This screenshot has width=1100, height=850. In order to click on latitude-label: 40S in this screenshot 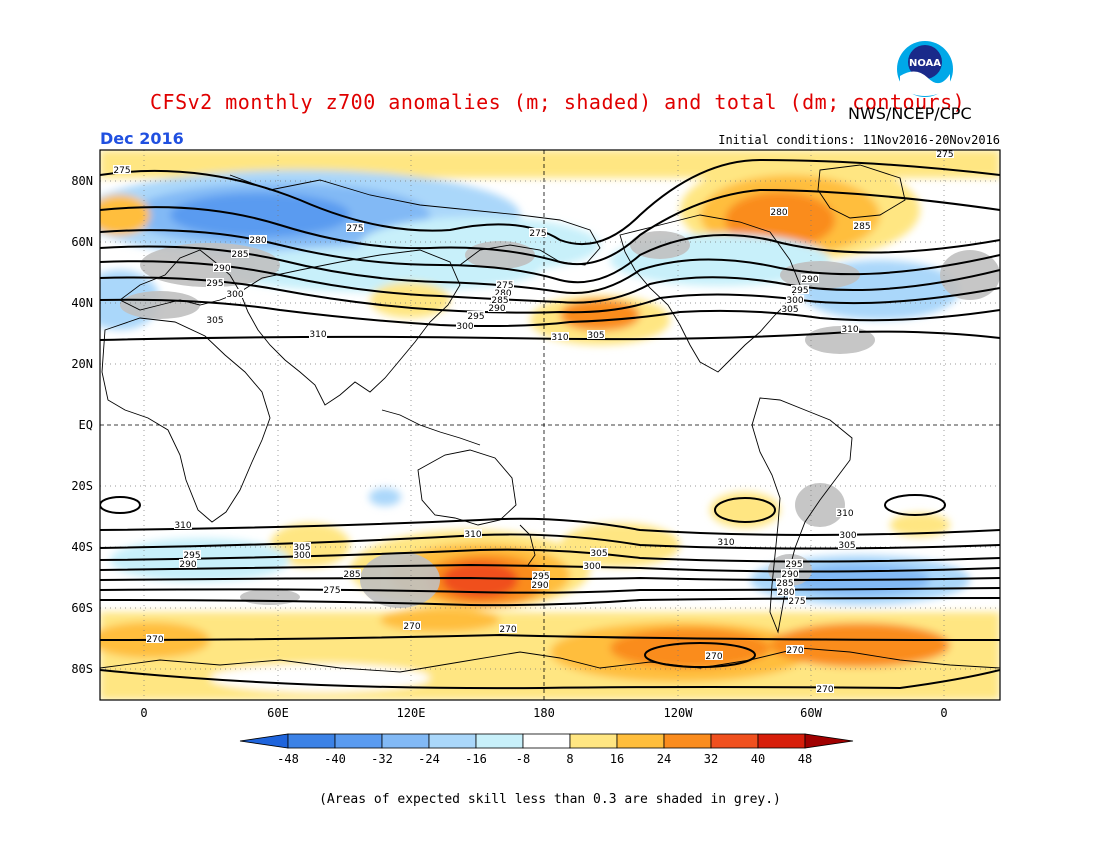, I will do `click(82, 547)`.